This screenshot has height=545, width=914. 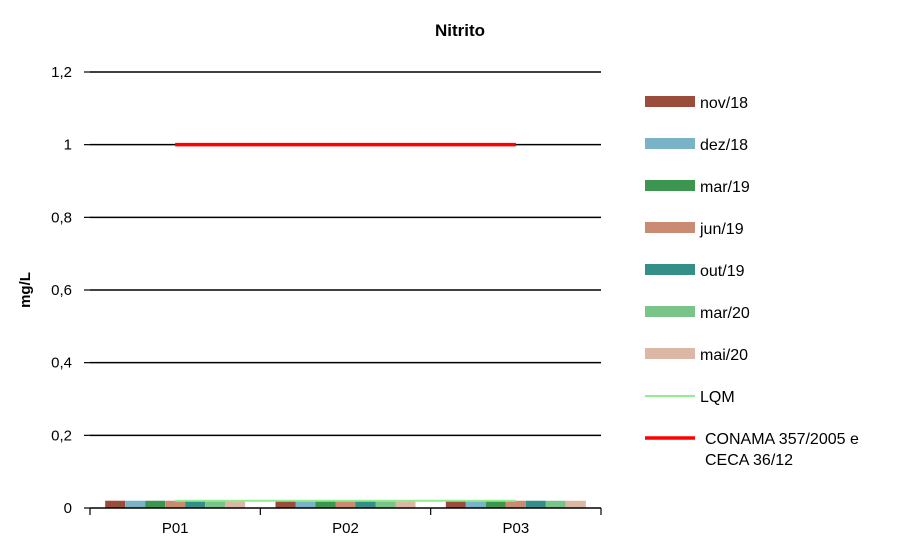 I want to click on bar-mai-20-p03, so click(x=575, y=504).